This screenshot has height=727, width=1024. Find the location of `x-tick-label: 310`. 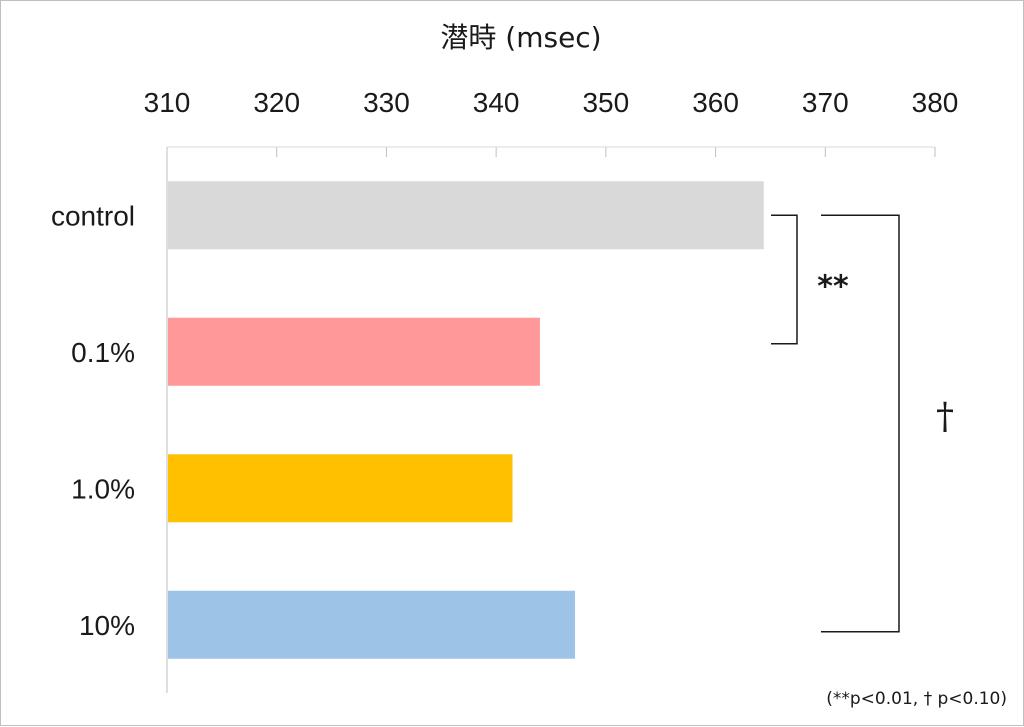

x-tick-label: 310 is located at coordinates (167, 102).